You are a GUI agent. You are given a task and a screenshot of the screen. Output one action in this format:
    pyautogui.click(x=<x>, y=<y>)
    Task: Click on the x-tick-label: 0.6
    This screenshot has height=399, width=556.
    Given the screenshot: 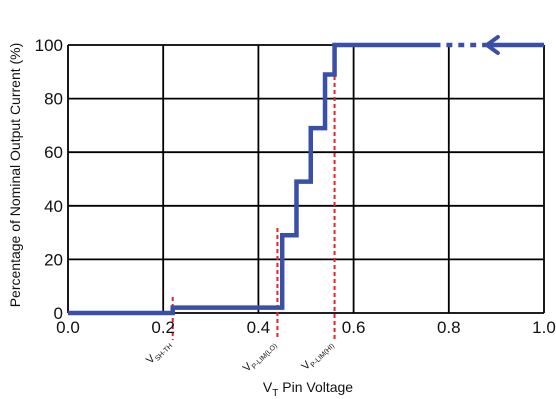 What is the action you would take?
    pyautogui.click(x=354, y=327)
    